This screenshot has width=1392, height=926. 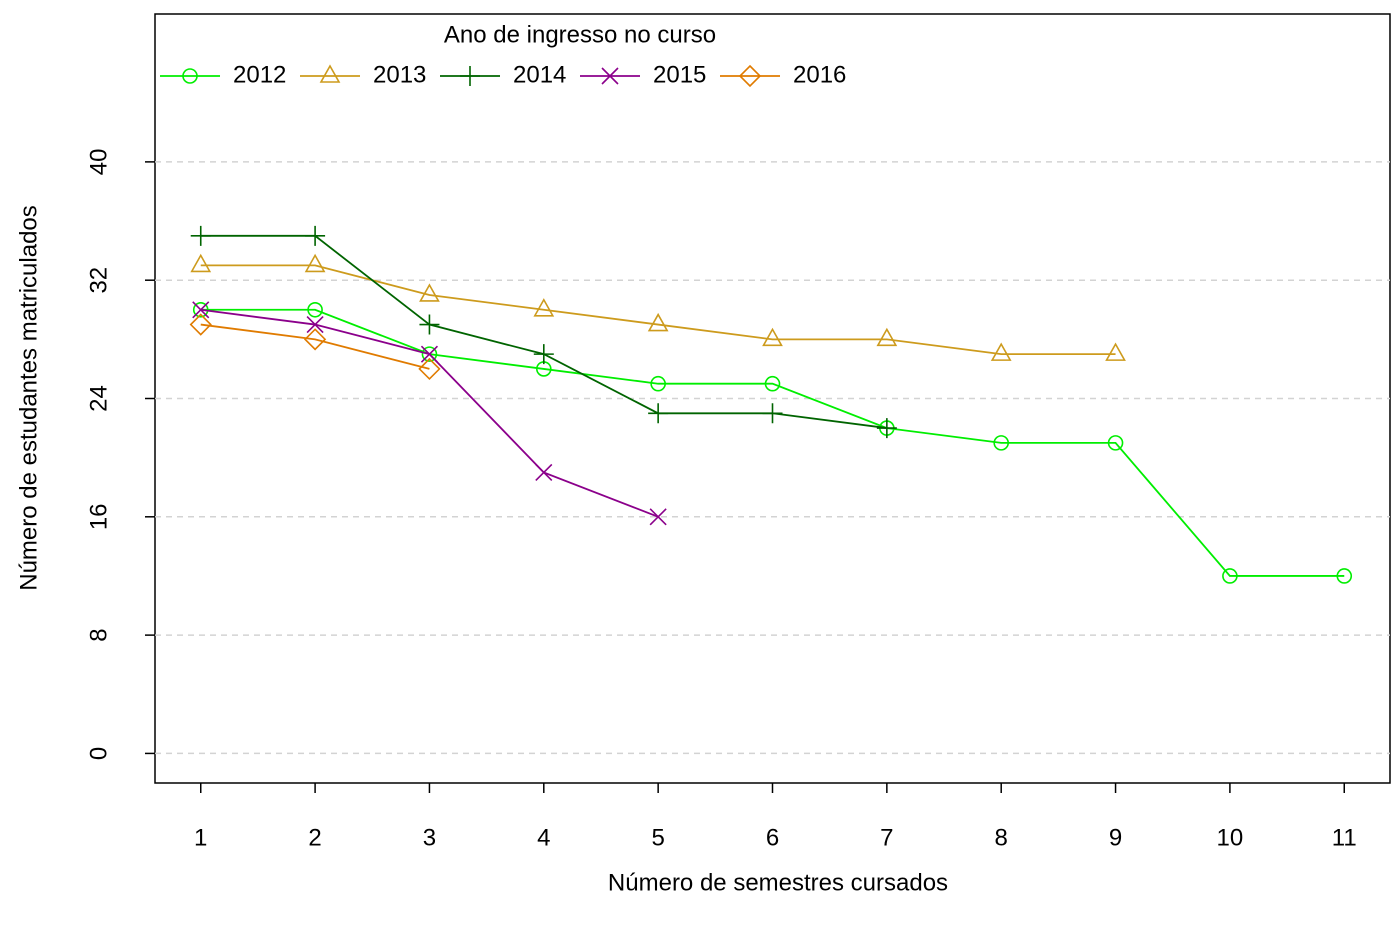 I want to click on y-tick-label: 0, so click(x=98, y=753).